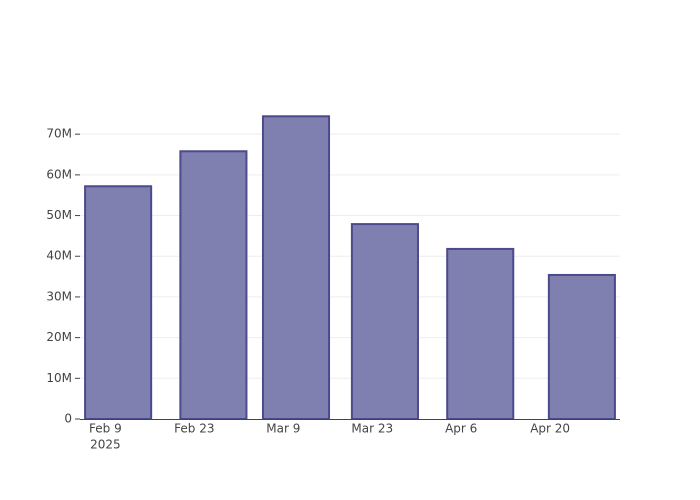 This screenshot has height=500, width=700. What do you see at coordinates (59, 378) in the screenshot?
I see `y-tick-label: 10M` at bounding box center [59, 378].